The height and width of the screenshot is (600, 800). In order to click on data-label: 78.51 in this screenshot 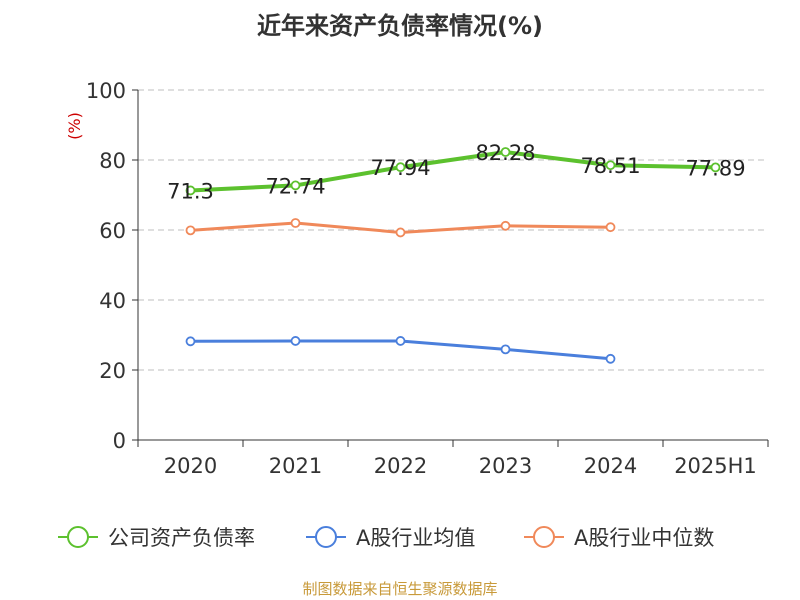, I will do `click(610, 166)`.